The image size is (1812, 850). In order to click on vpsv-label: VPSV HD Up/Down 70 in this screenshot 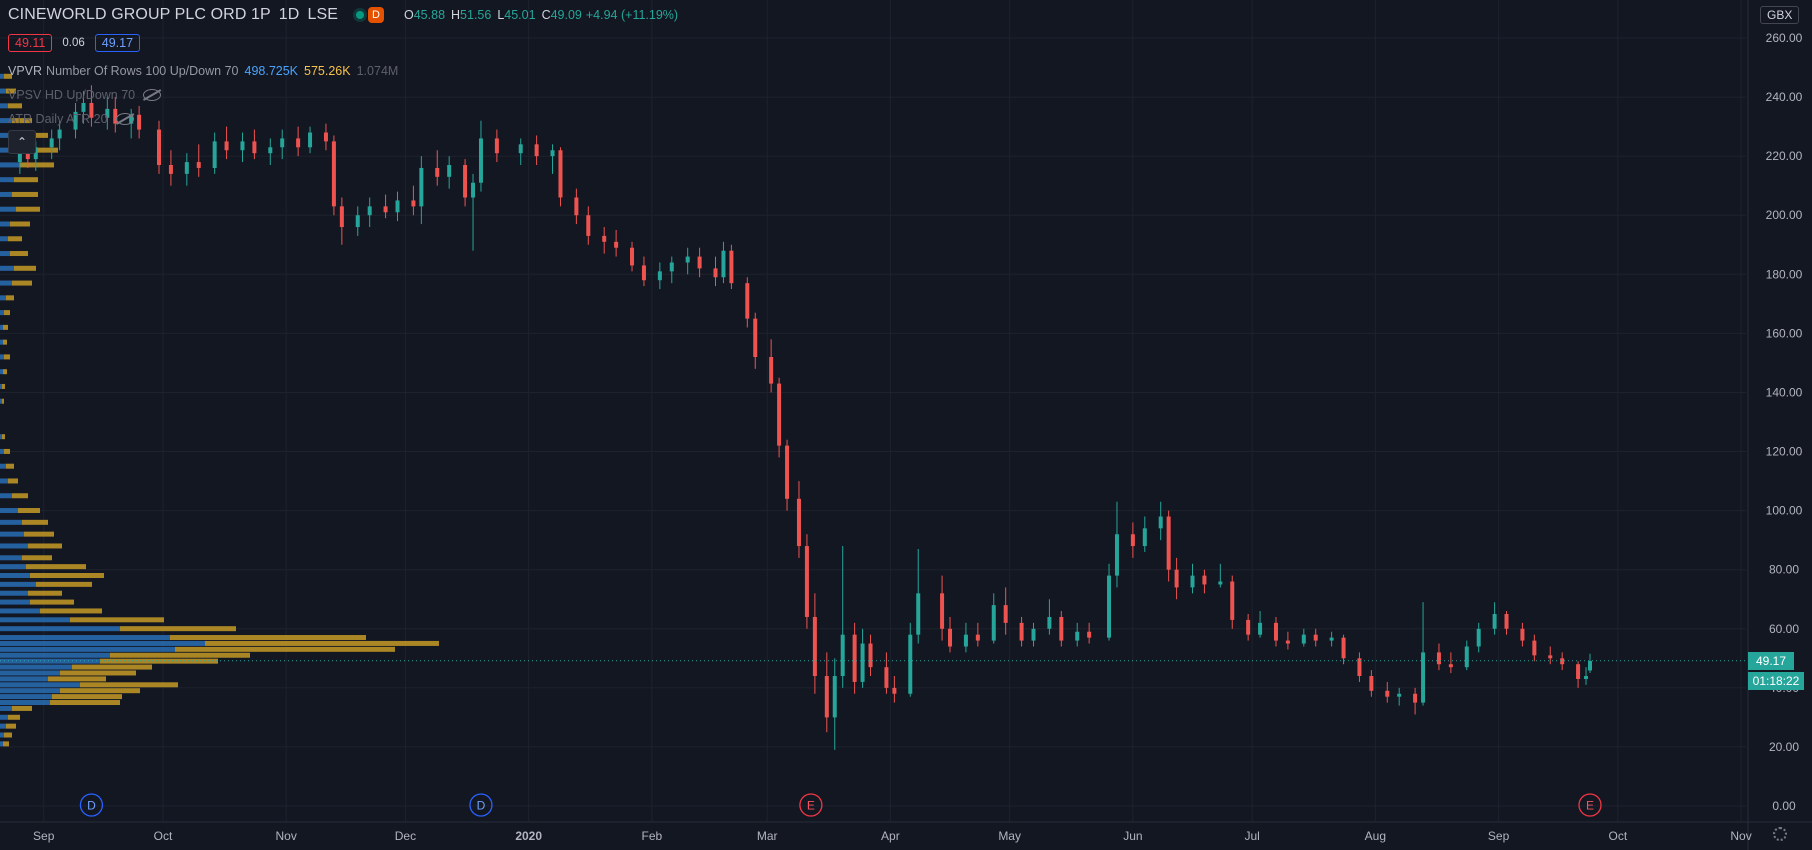, I will do `click(72, 95)`.